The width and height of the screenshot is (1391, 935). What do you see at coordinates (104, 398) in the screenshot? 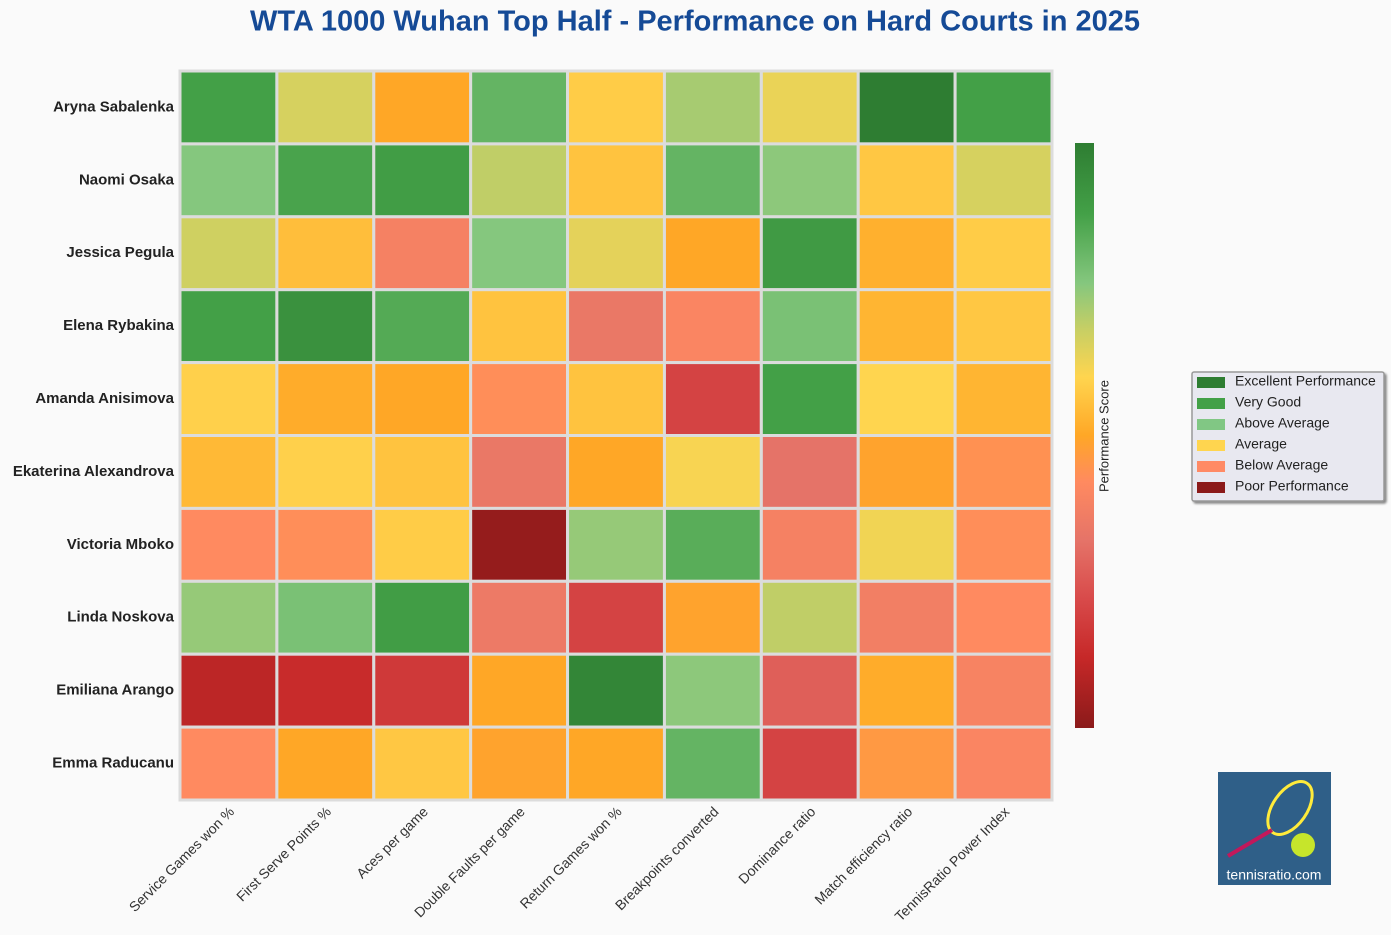
I see `y-tick-label: Amanda Anisimova` at bounding box center [104, 398].